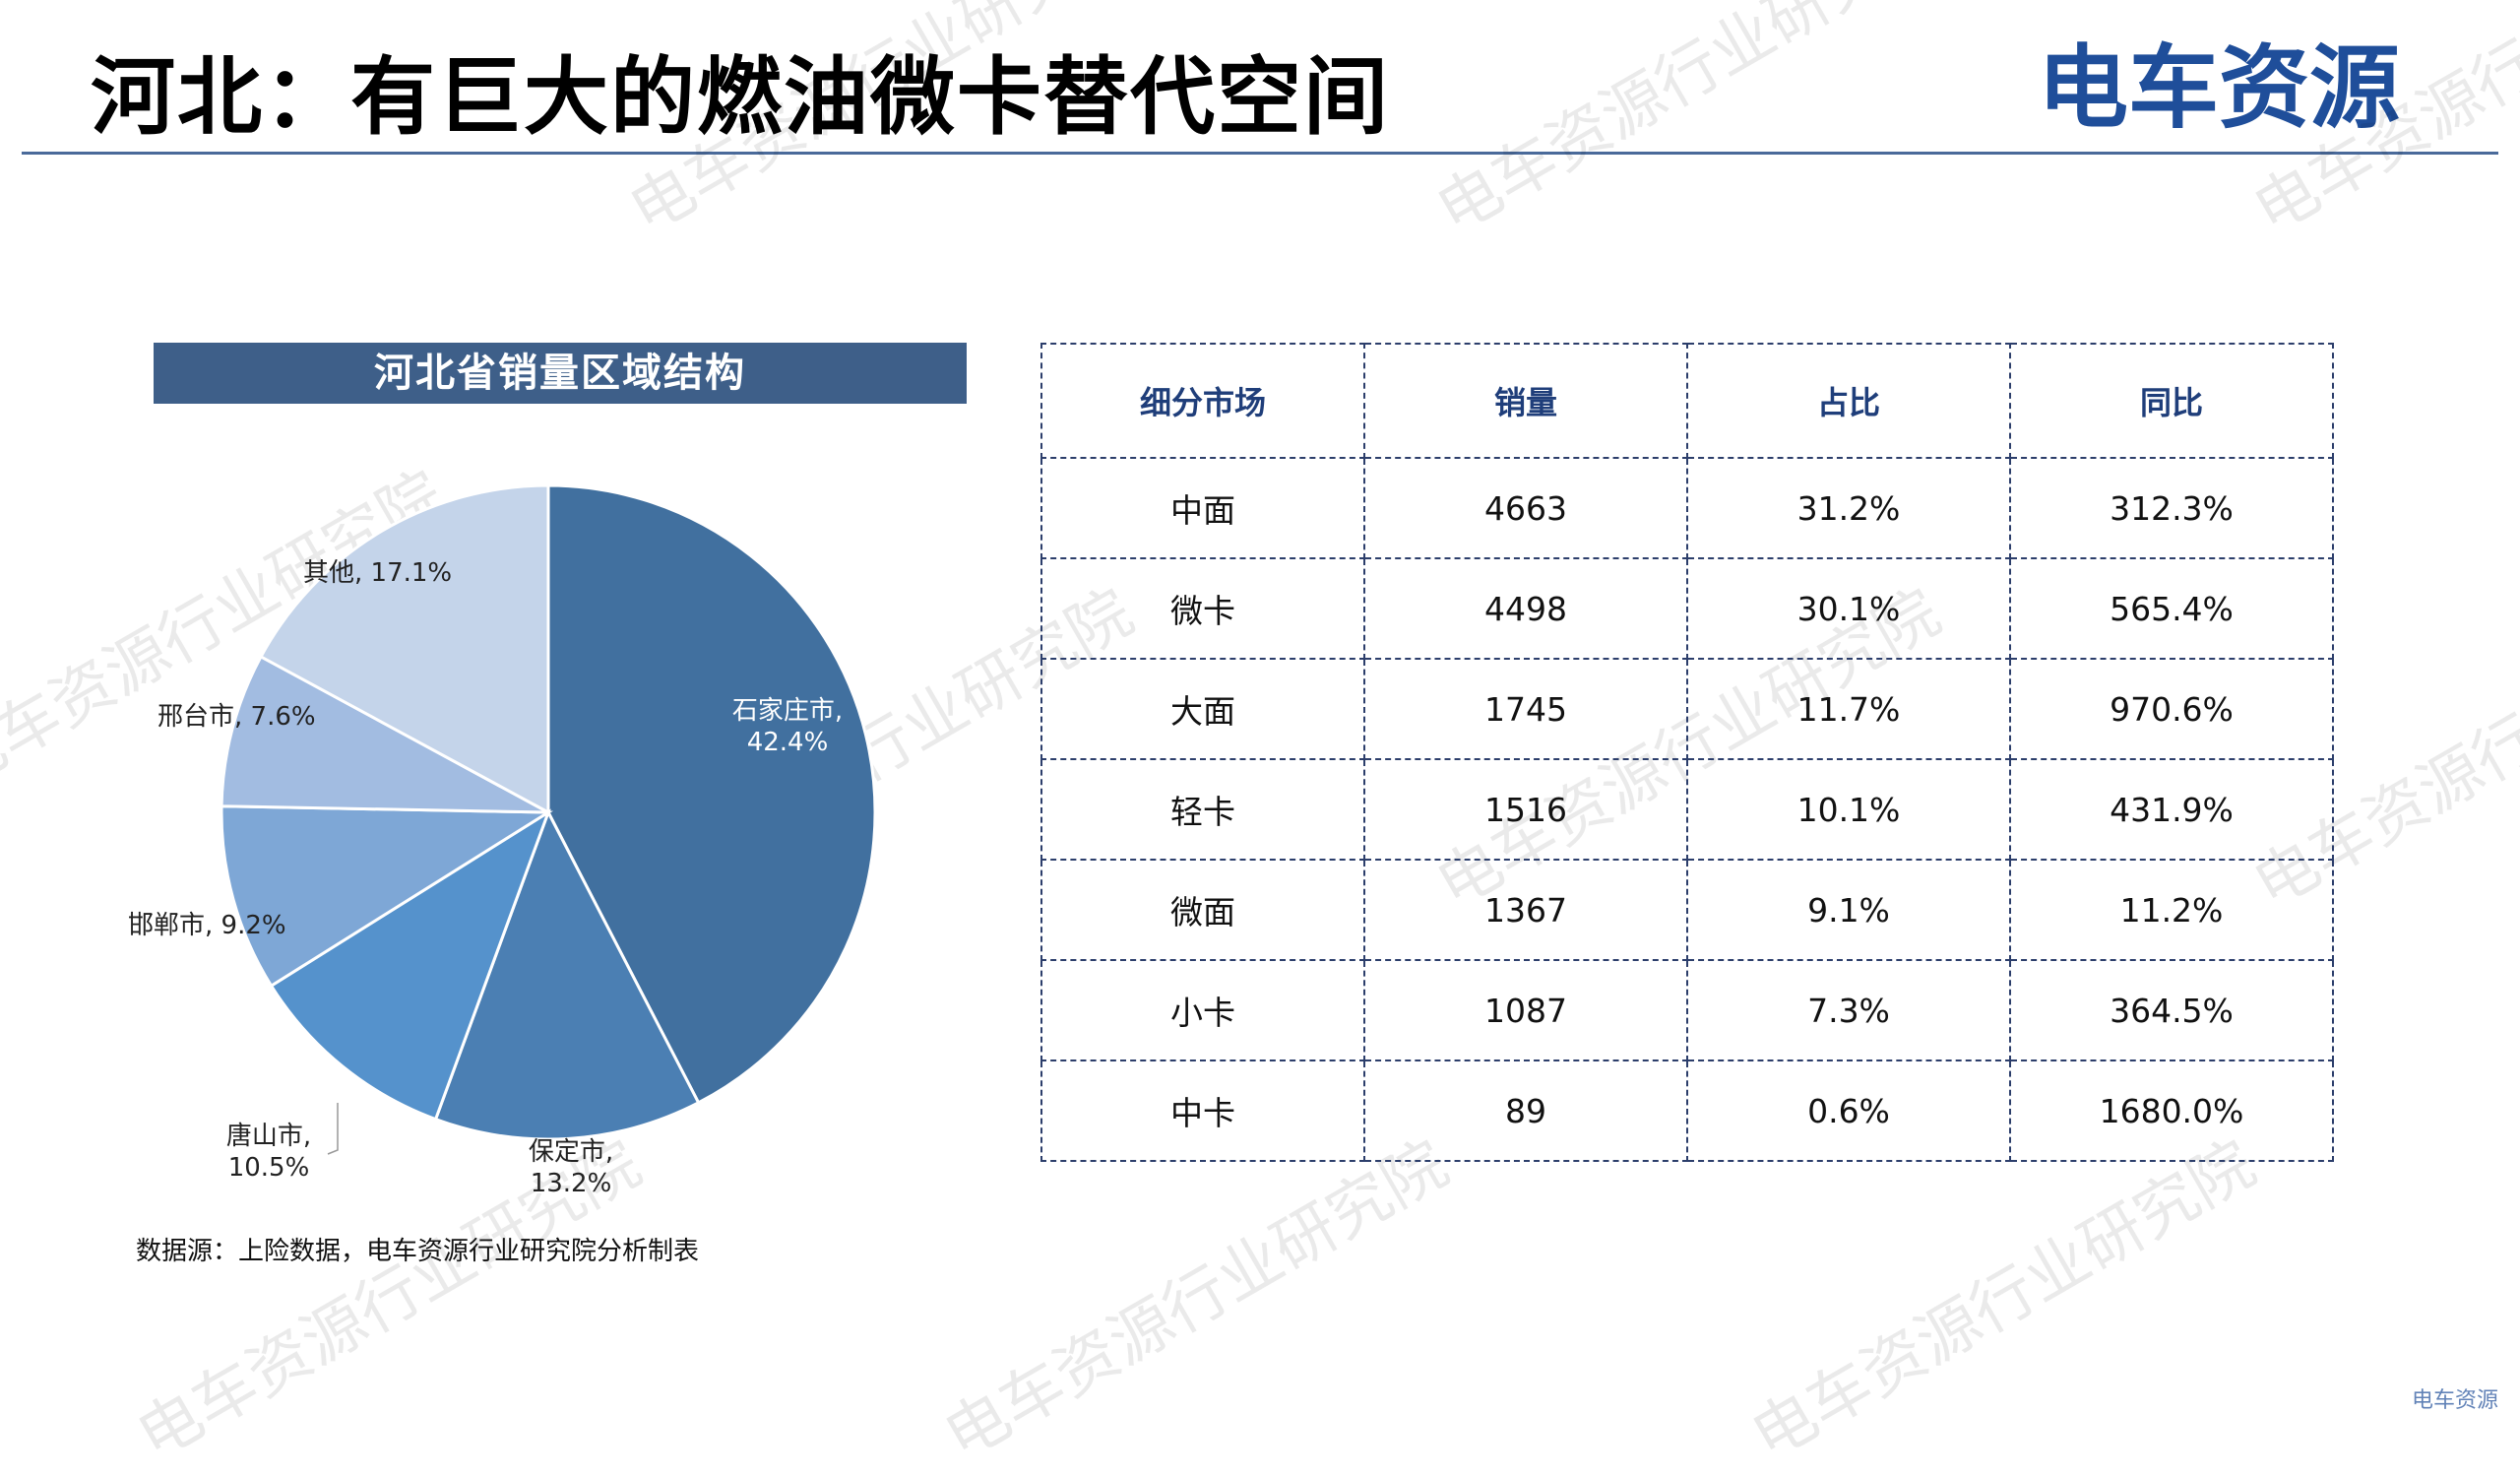 This screenshot has width=2520, height=1477. What do you see at coordinates (2171, 1010) in the screenshot?
I see `yoy-cell: 364.5%` at bounding box center [2171, 1010].